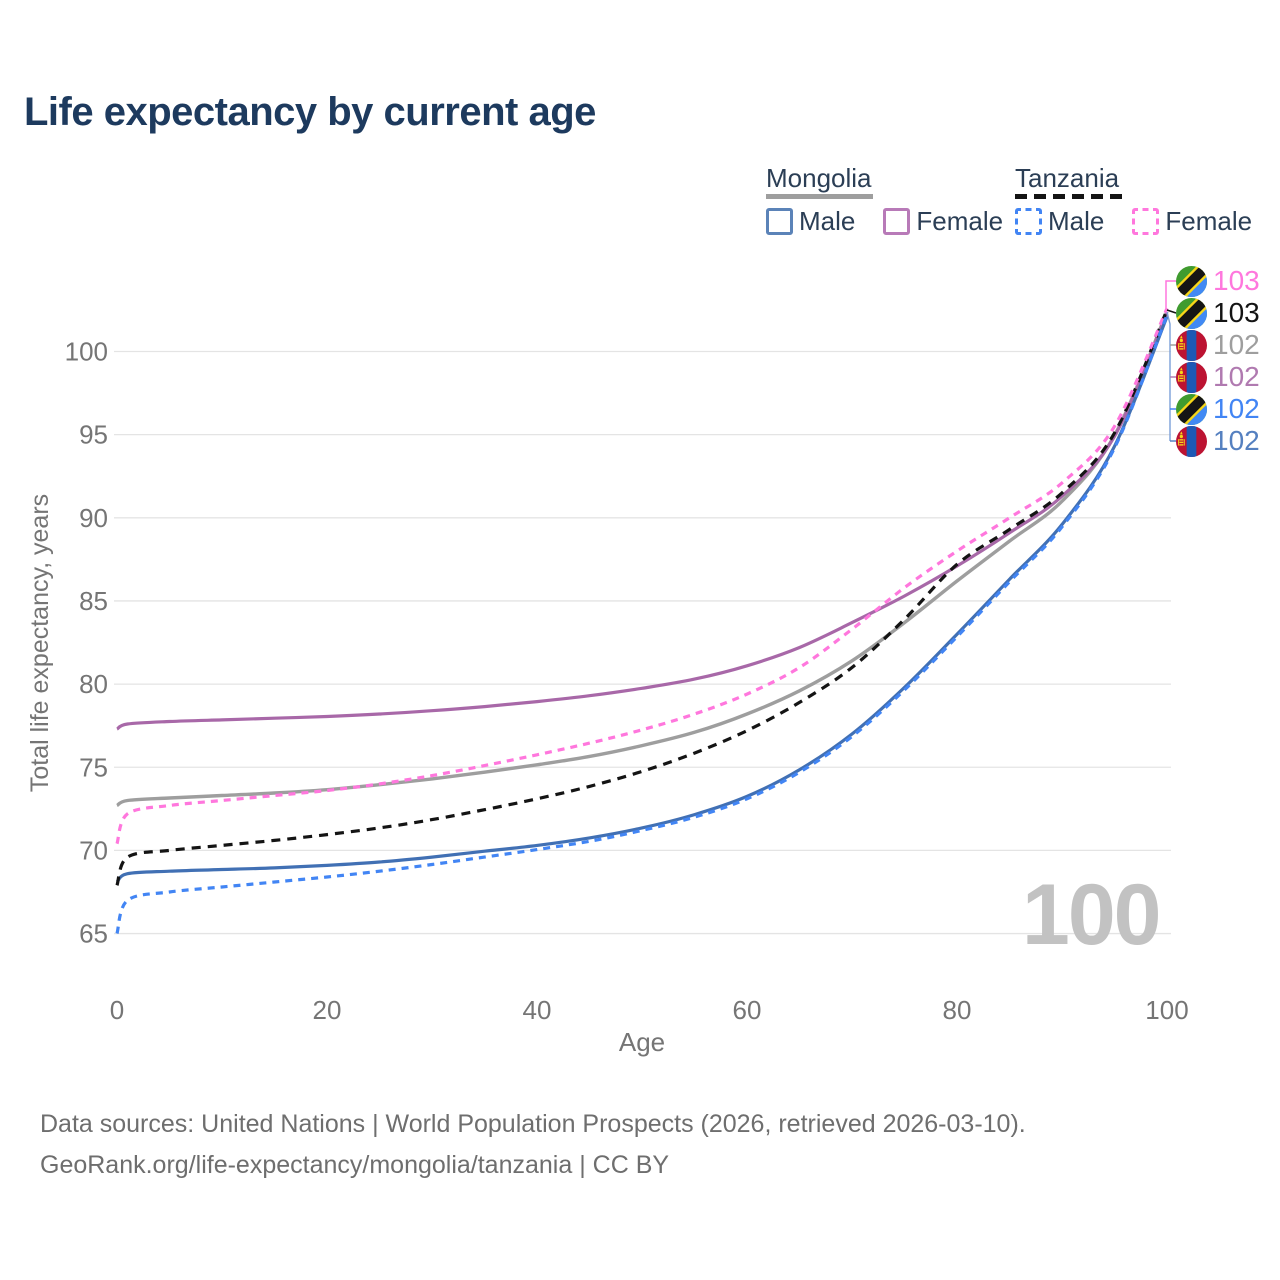  I want to click on y-tick-label: 75, so click(93, 767).